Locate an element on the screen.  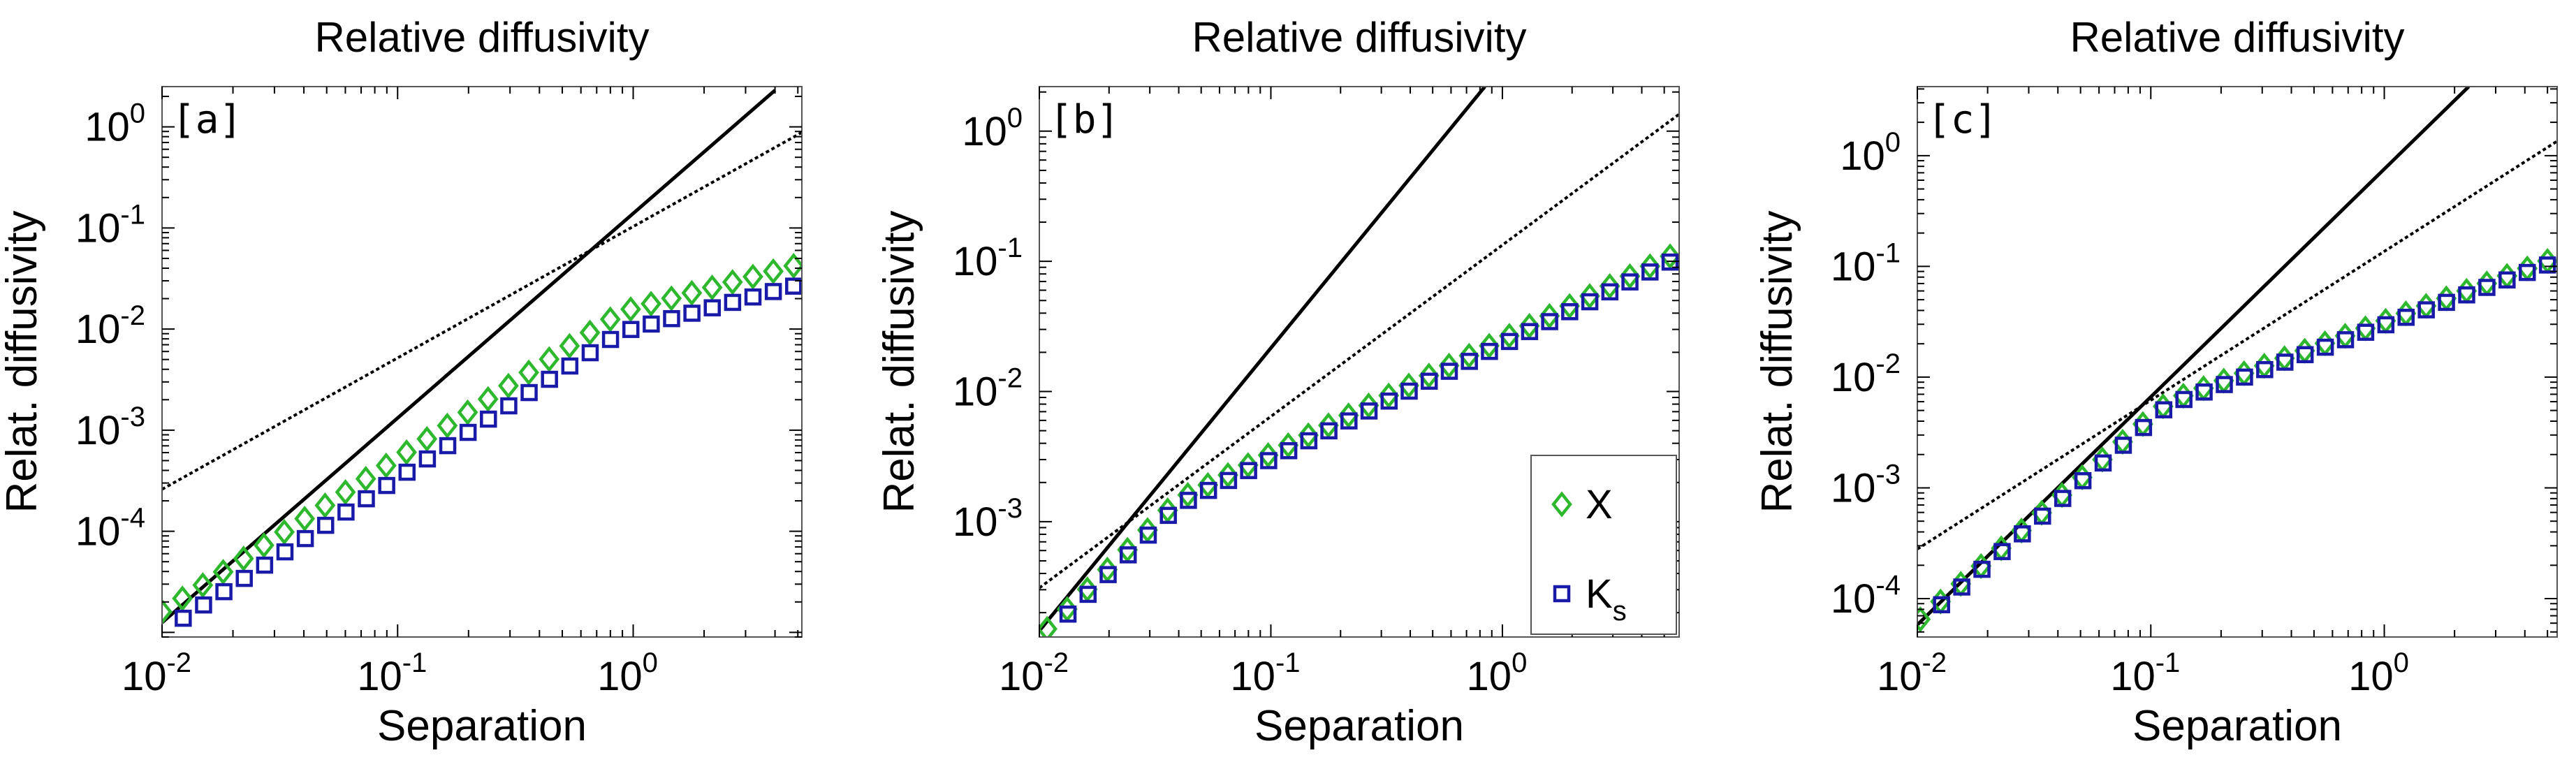
y-tick-label: 10⁻⁴ is located at coordinates (110, 529).